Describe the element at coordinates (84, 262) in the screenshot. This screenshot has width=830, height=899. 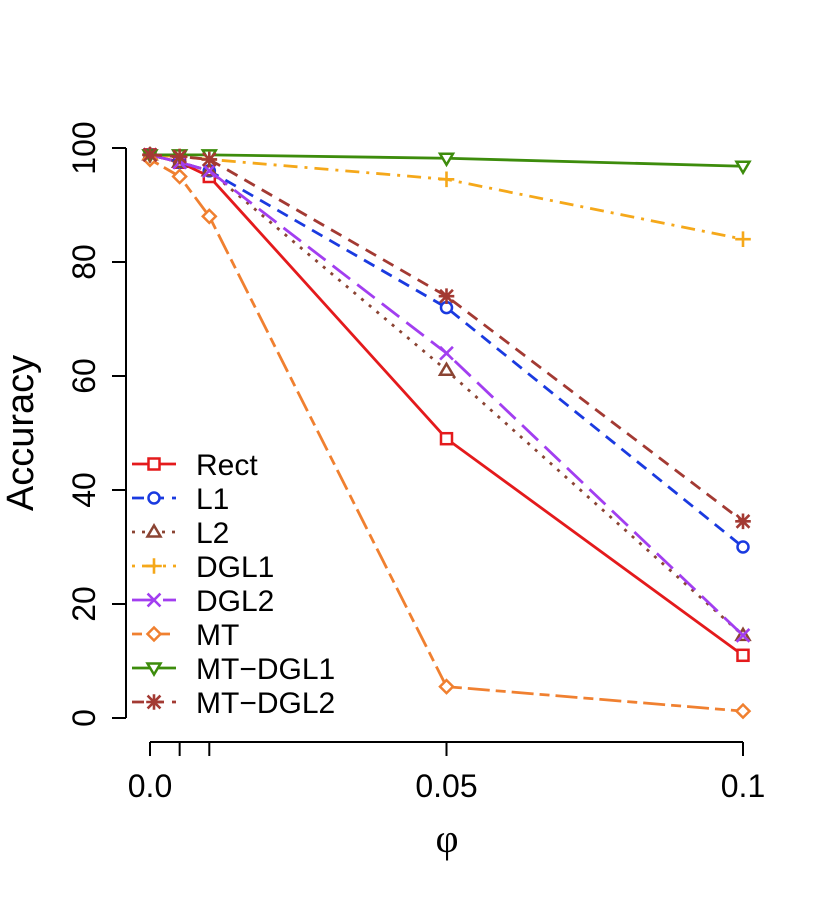
I see `y-tick-label: 80` at that location.